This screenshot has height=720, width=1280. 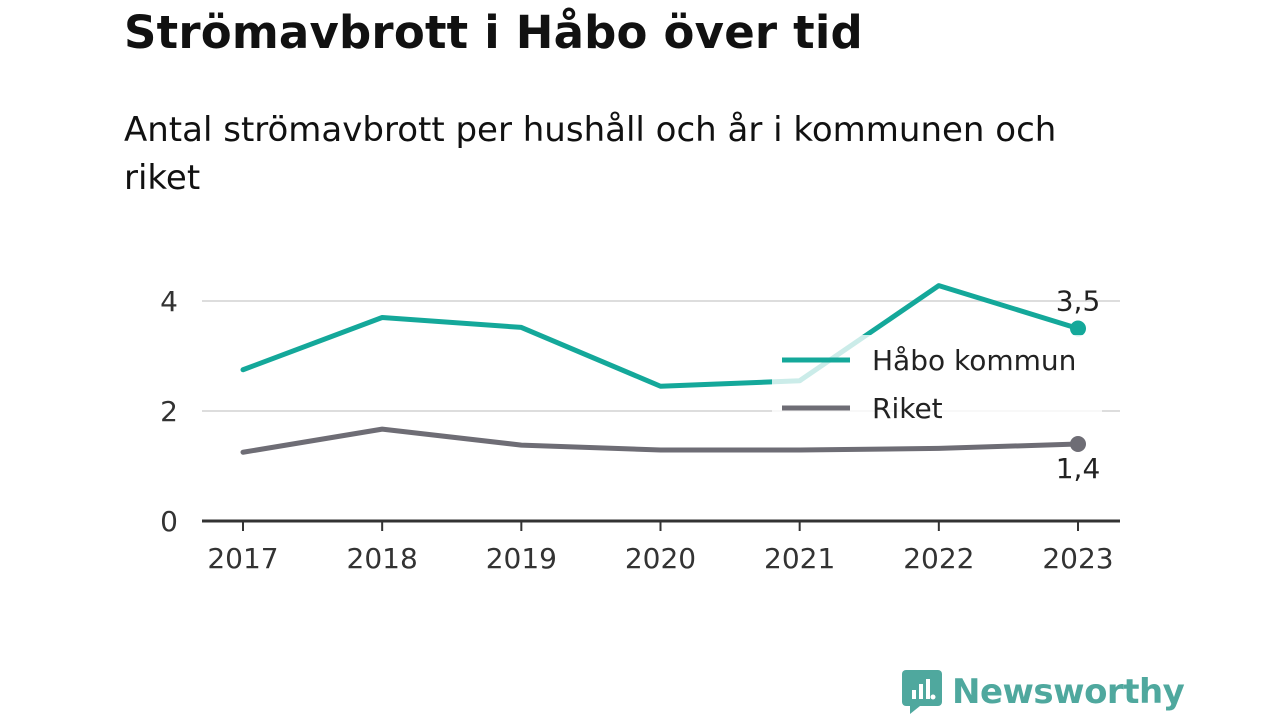 I want to click on end-point-habo-kommun, so click(x=1078, y=328).